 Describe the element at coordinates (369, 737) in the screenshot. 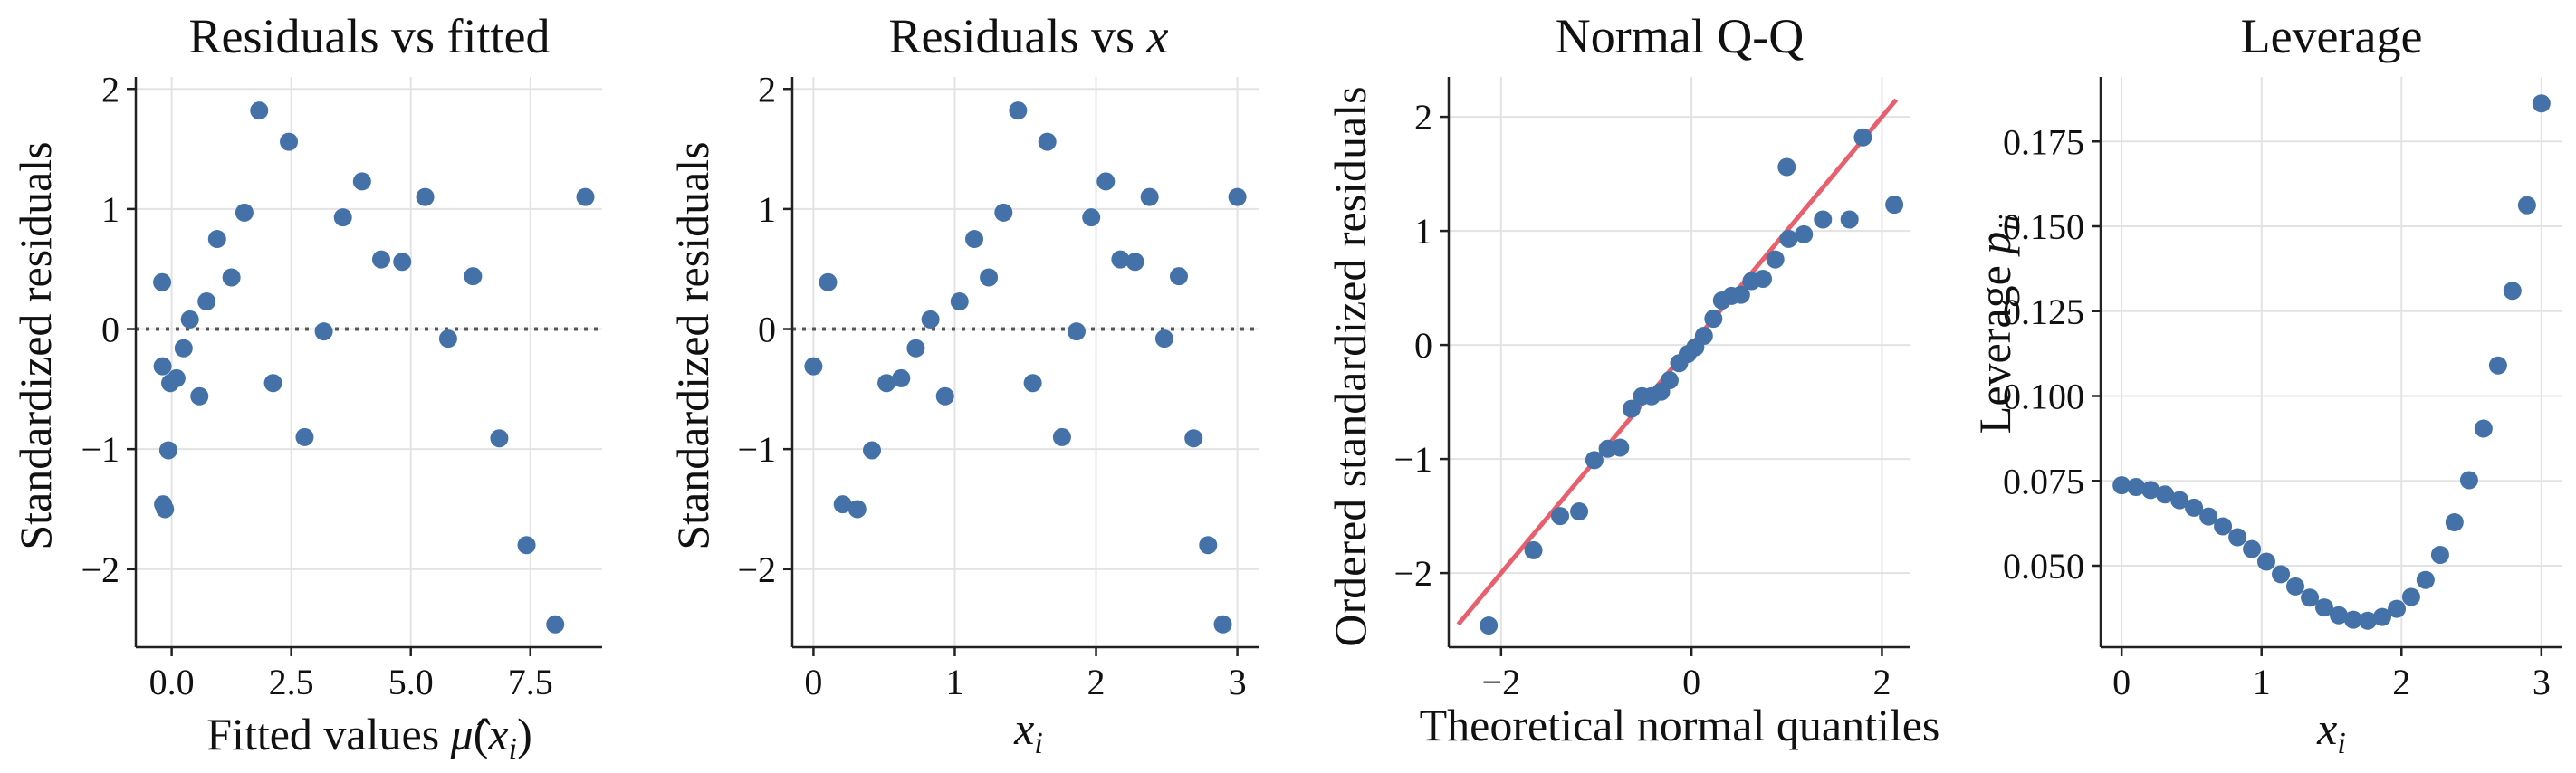

I see `x-axis-label: Fitted values μ̂(xi)` at that location.